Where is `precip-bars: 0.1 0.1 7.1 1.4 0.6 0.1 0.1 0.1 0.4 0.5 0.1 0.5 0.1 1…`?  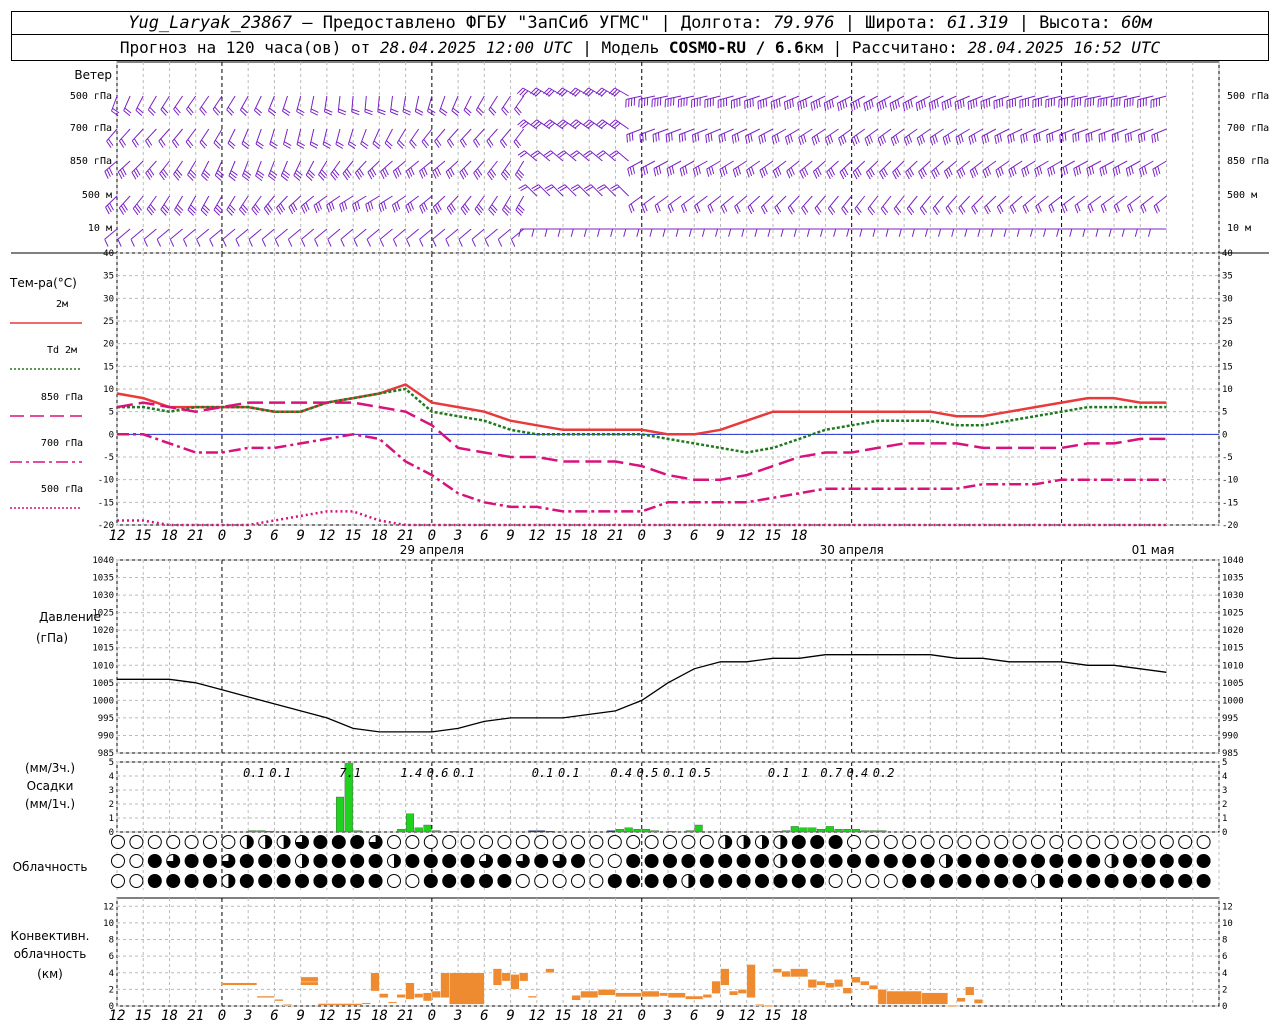
precip-bars: 0.1 0.1 7.1 1.4 0.6 0.1 0.1 0.1 0.4 0.5 0.1 0.5 0.1 1… is located at coordinates (568, 798).